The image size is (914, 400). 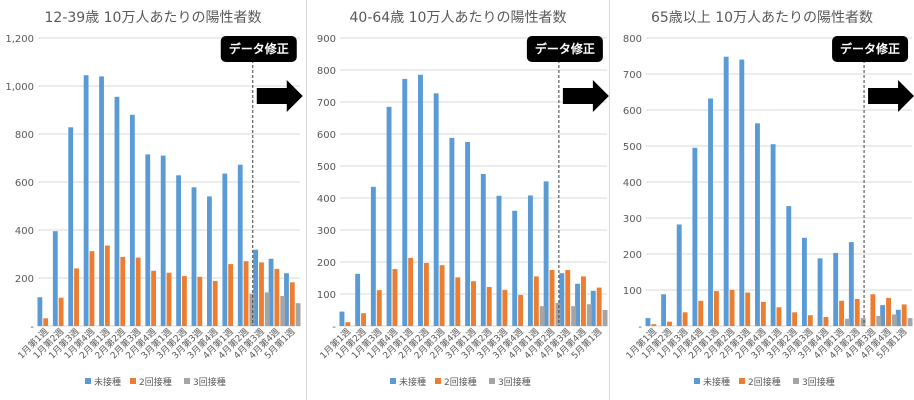 What do you see at coordinates (326, 231) in the screenshot?
I see `y-tick-label: 300` at bounding box center [326, 231].